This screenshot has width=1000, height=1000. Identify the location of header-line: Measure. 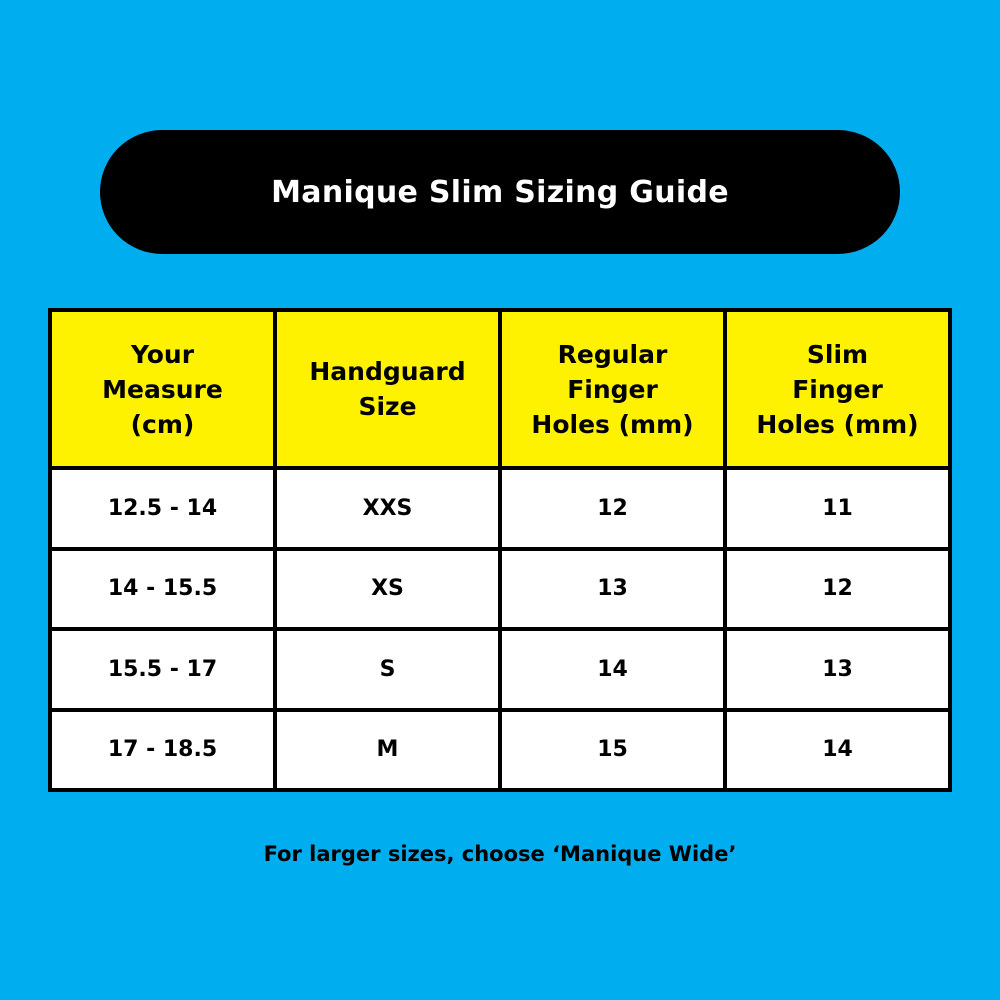
(162, 389).